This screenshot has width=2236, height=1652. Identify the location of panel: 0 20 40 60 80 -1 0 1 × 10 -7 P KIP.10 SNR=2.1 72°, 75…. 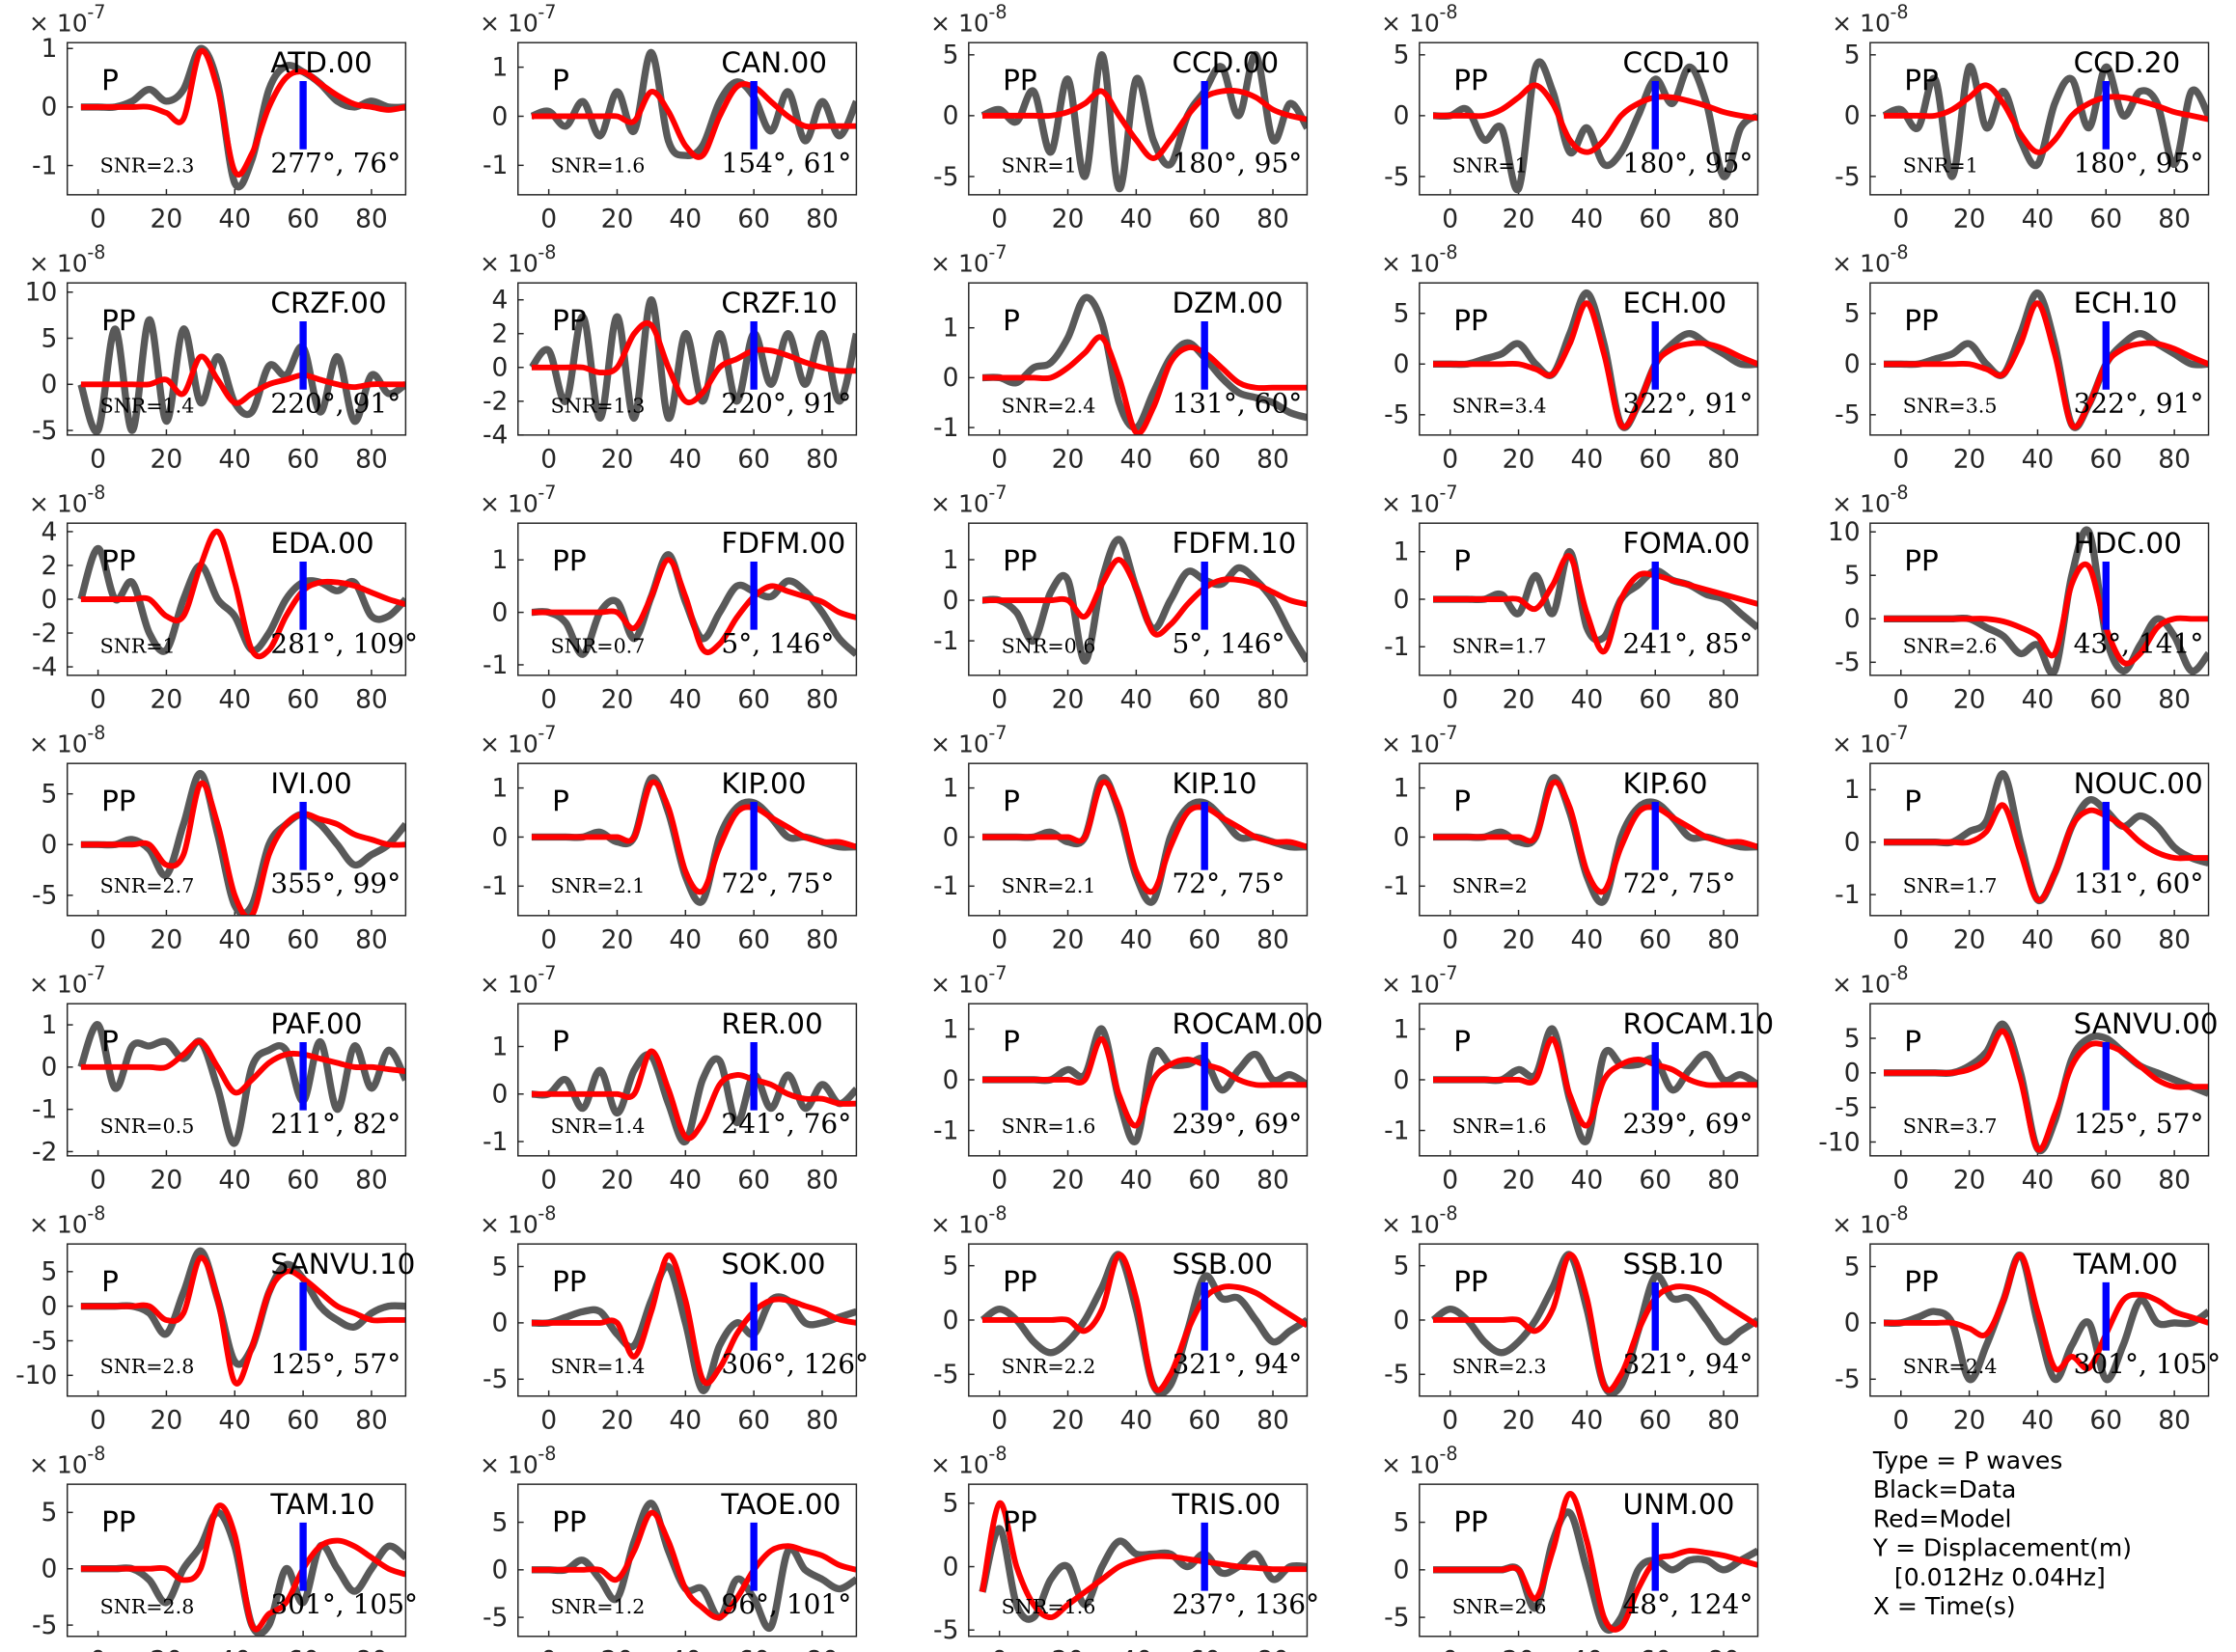
(1120, 838).